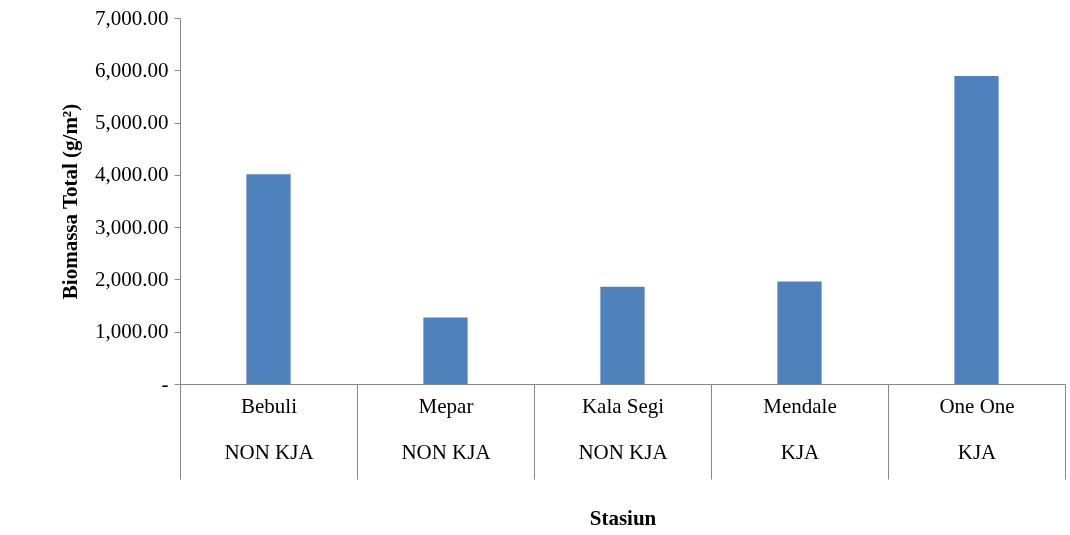 Image resolution: width=1070 pixels, height=535 pixels. What do you see at coordinates (623, 428) in the screenshot?
I see `x-tick-label: Kala Segi NON KJA` at bounding box center [623, 428].